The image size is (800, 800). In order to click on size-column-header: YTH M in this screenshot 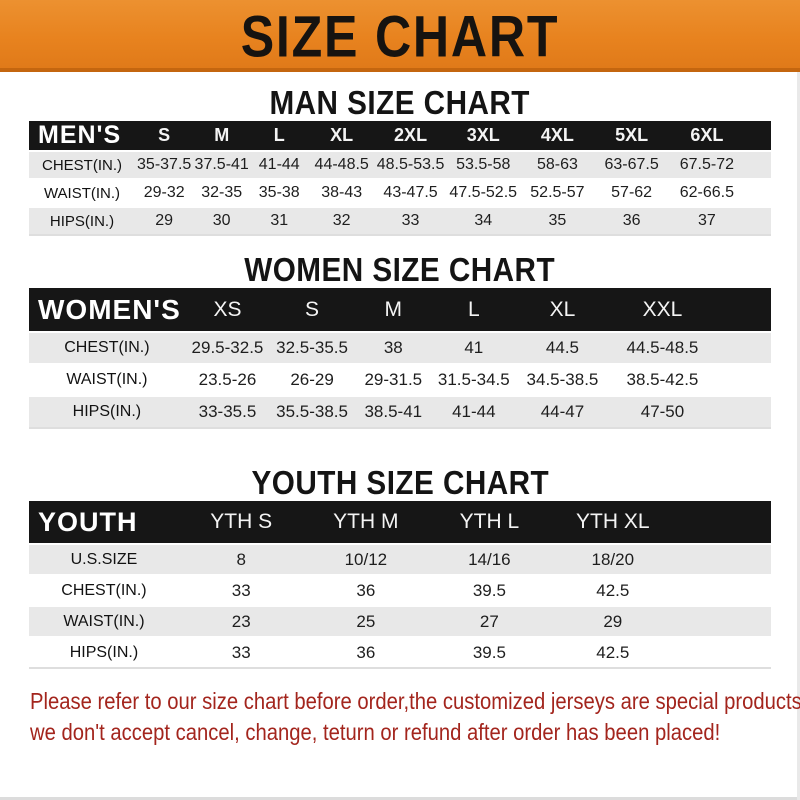, I will do `click(366, 521)`.